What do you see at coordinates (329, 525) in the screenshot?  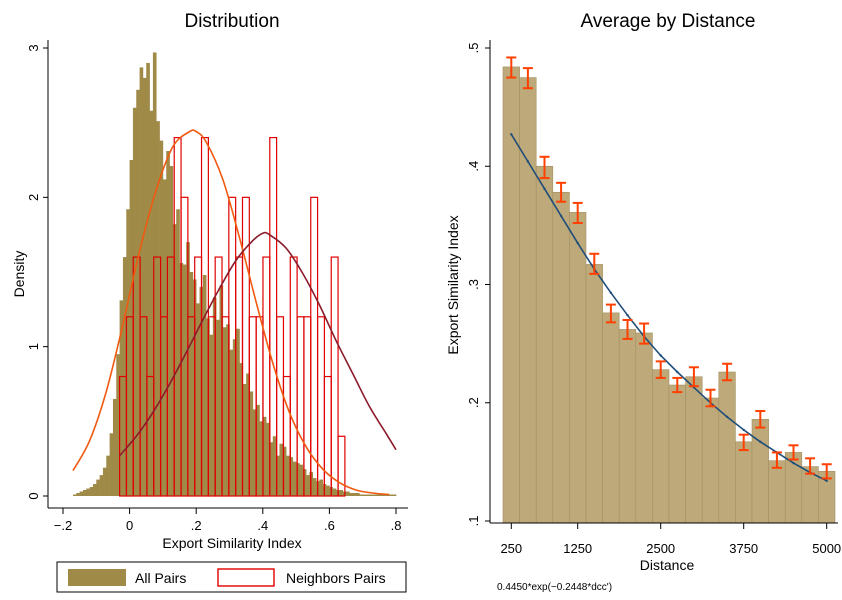 I see `x-tick-label: .6` at bounding box center [329, 525].